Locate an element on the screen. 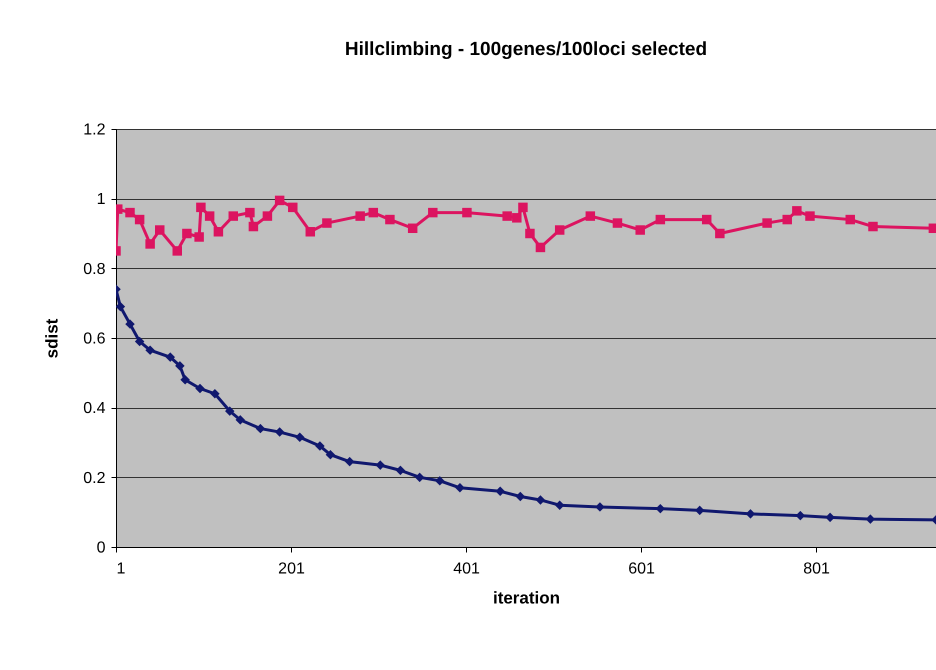  y-tick-label: 0 is located at coordinates (101, 548).